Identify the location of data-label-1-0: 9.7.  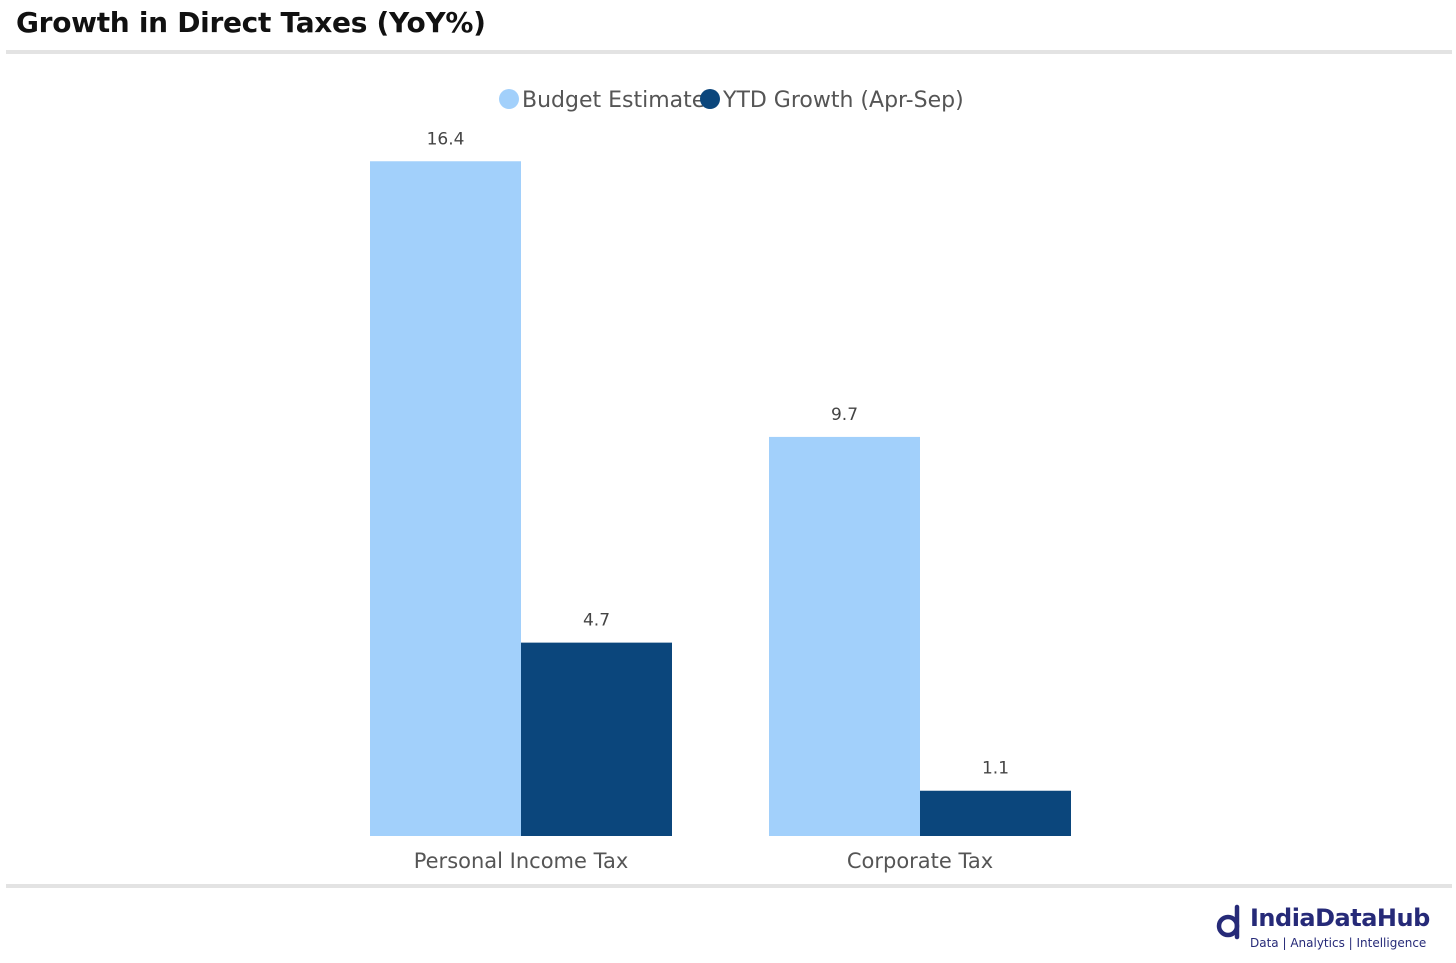
(844, 415).